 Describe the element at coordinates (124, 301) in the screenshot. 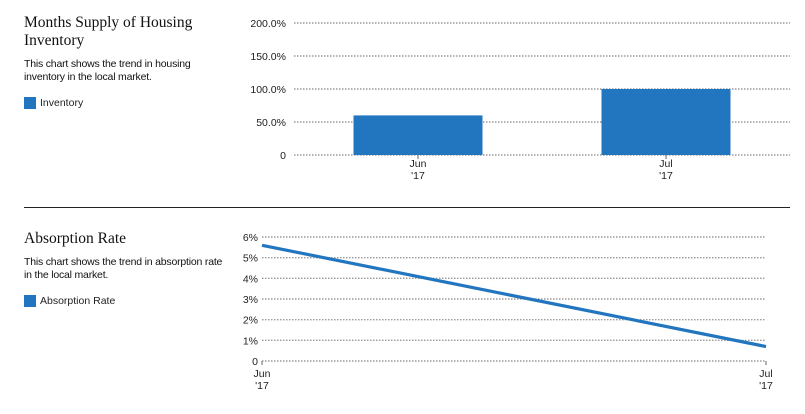

I see `absorption-legend-item: Absorption Rate` at that location.